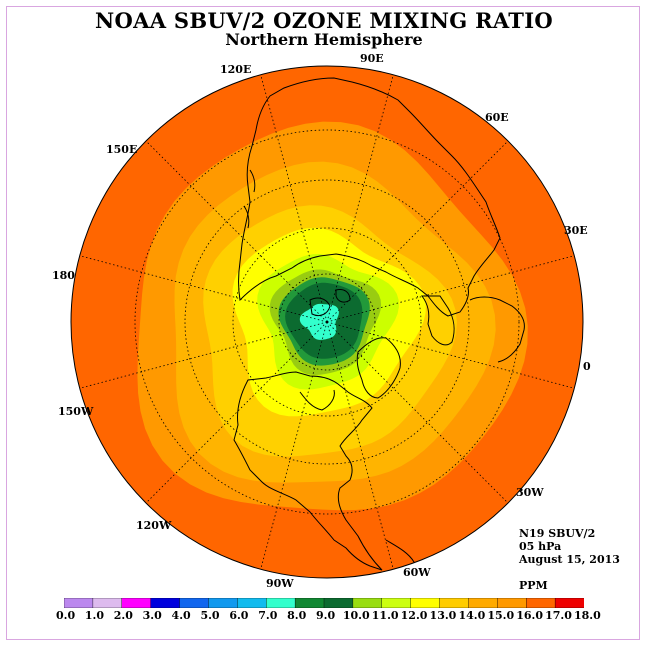  I want to click on lon-label-30e: 30E, so click(576, 230).